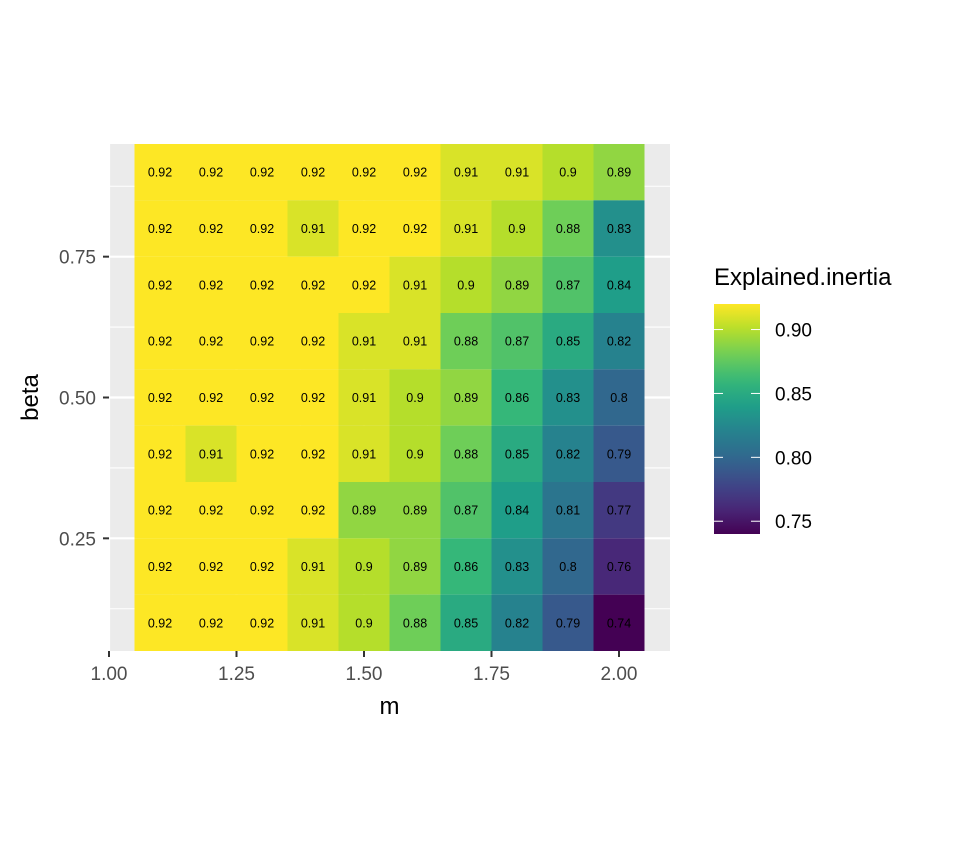  I want to click on x-tick-label: 1.25, so click(236, 674).